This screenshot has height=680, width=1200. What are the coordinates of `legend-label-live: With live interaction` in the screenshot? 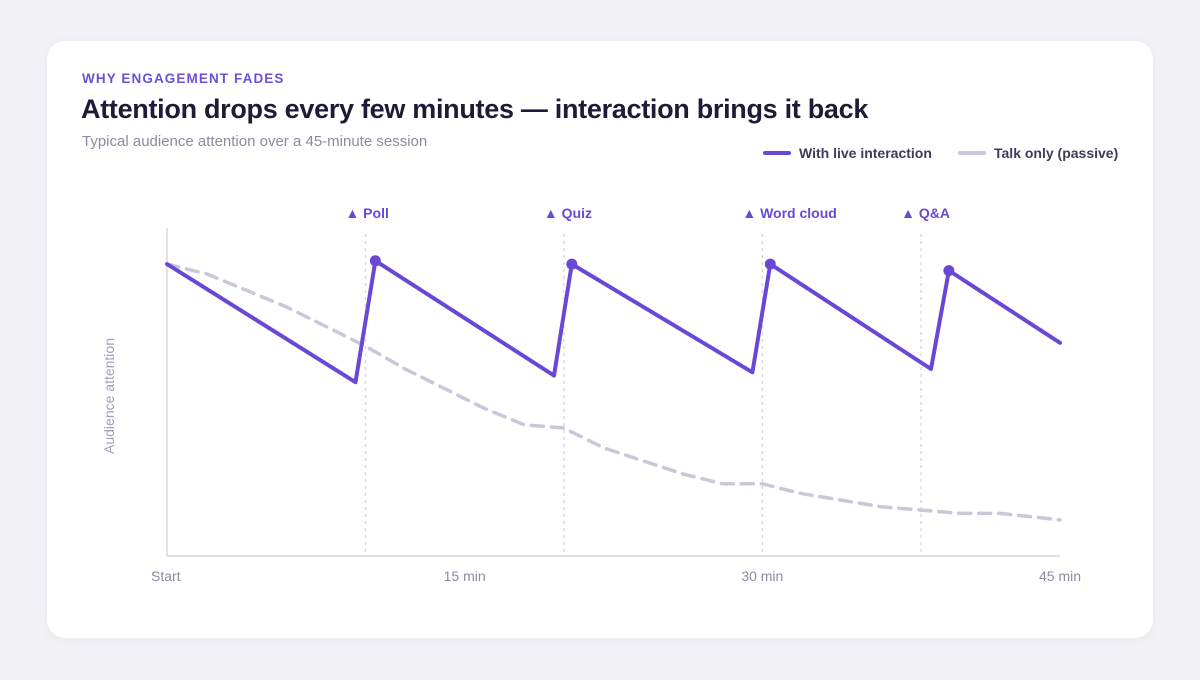 It's located at (865, 153).